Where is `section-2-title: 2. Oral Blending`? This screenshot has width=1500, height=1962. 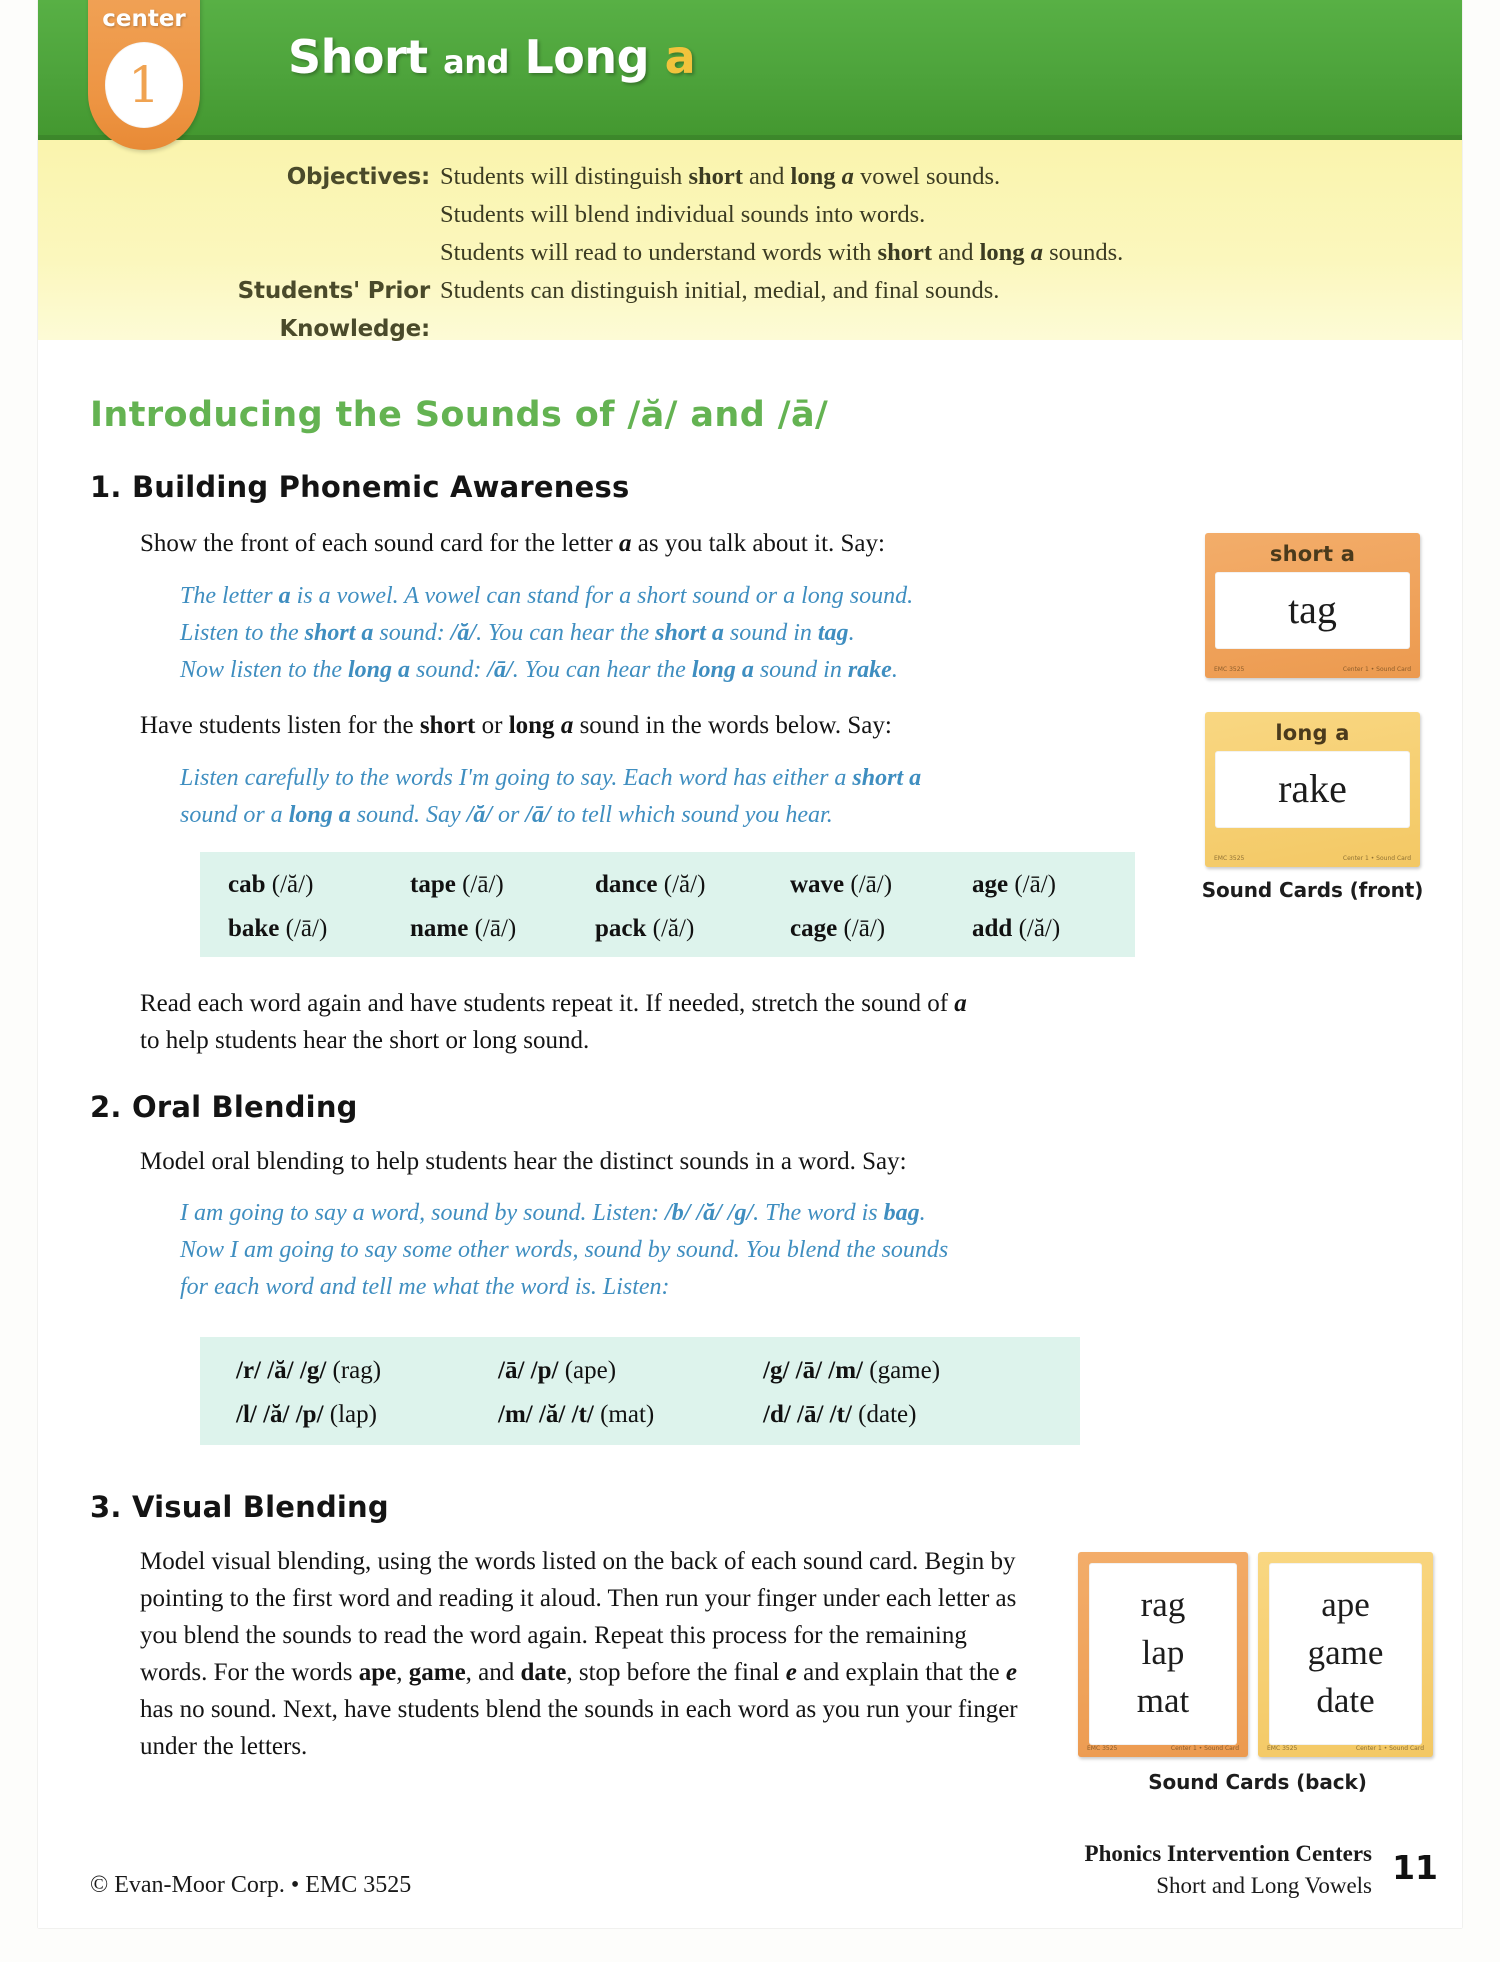 section-2-title: 2. Oral Blending is located at coordinates (224, 1107).